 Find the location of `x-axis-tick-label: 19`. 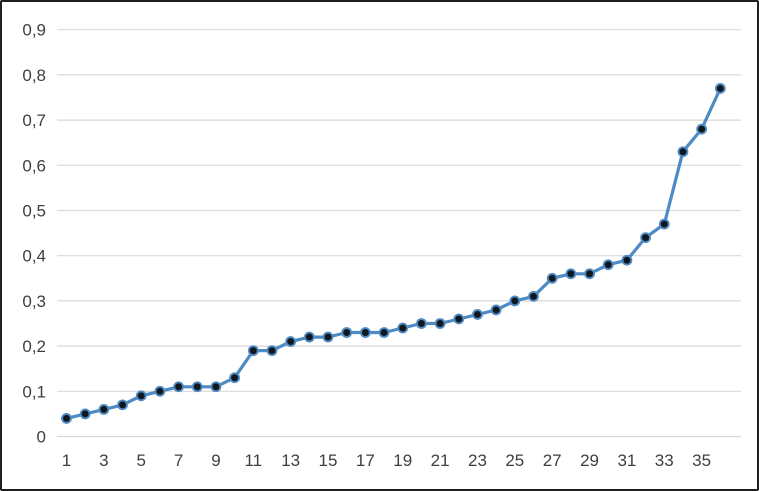

x-axis-tick-label: 19 is located at coordinates (402, 460).